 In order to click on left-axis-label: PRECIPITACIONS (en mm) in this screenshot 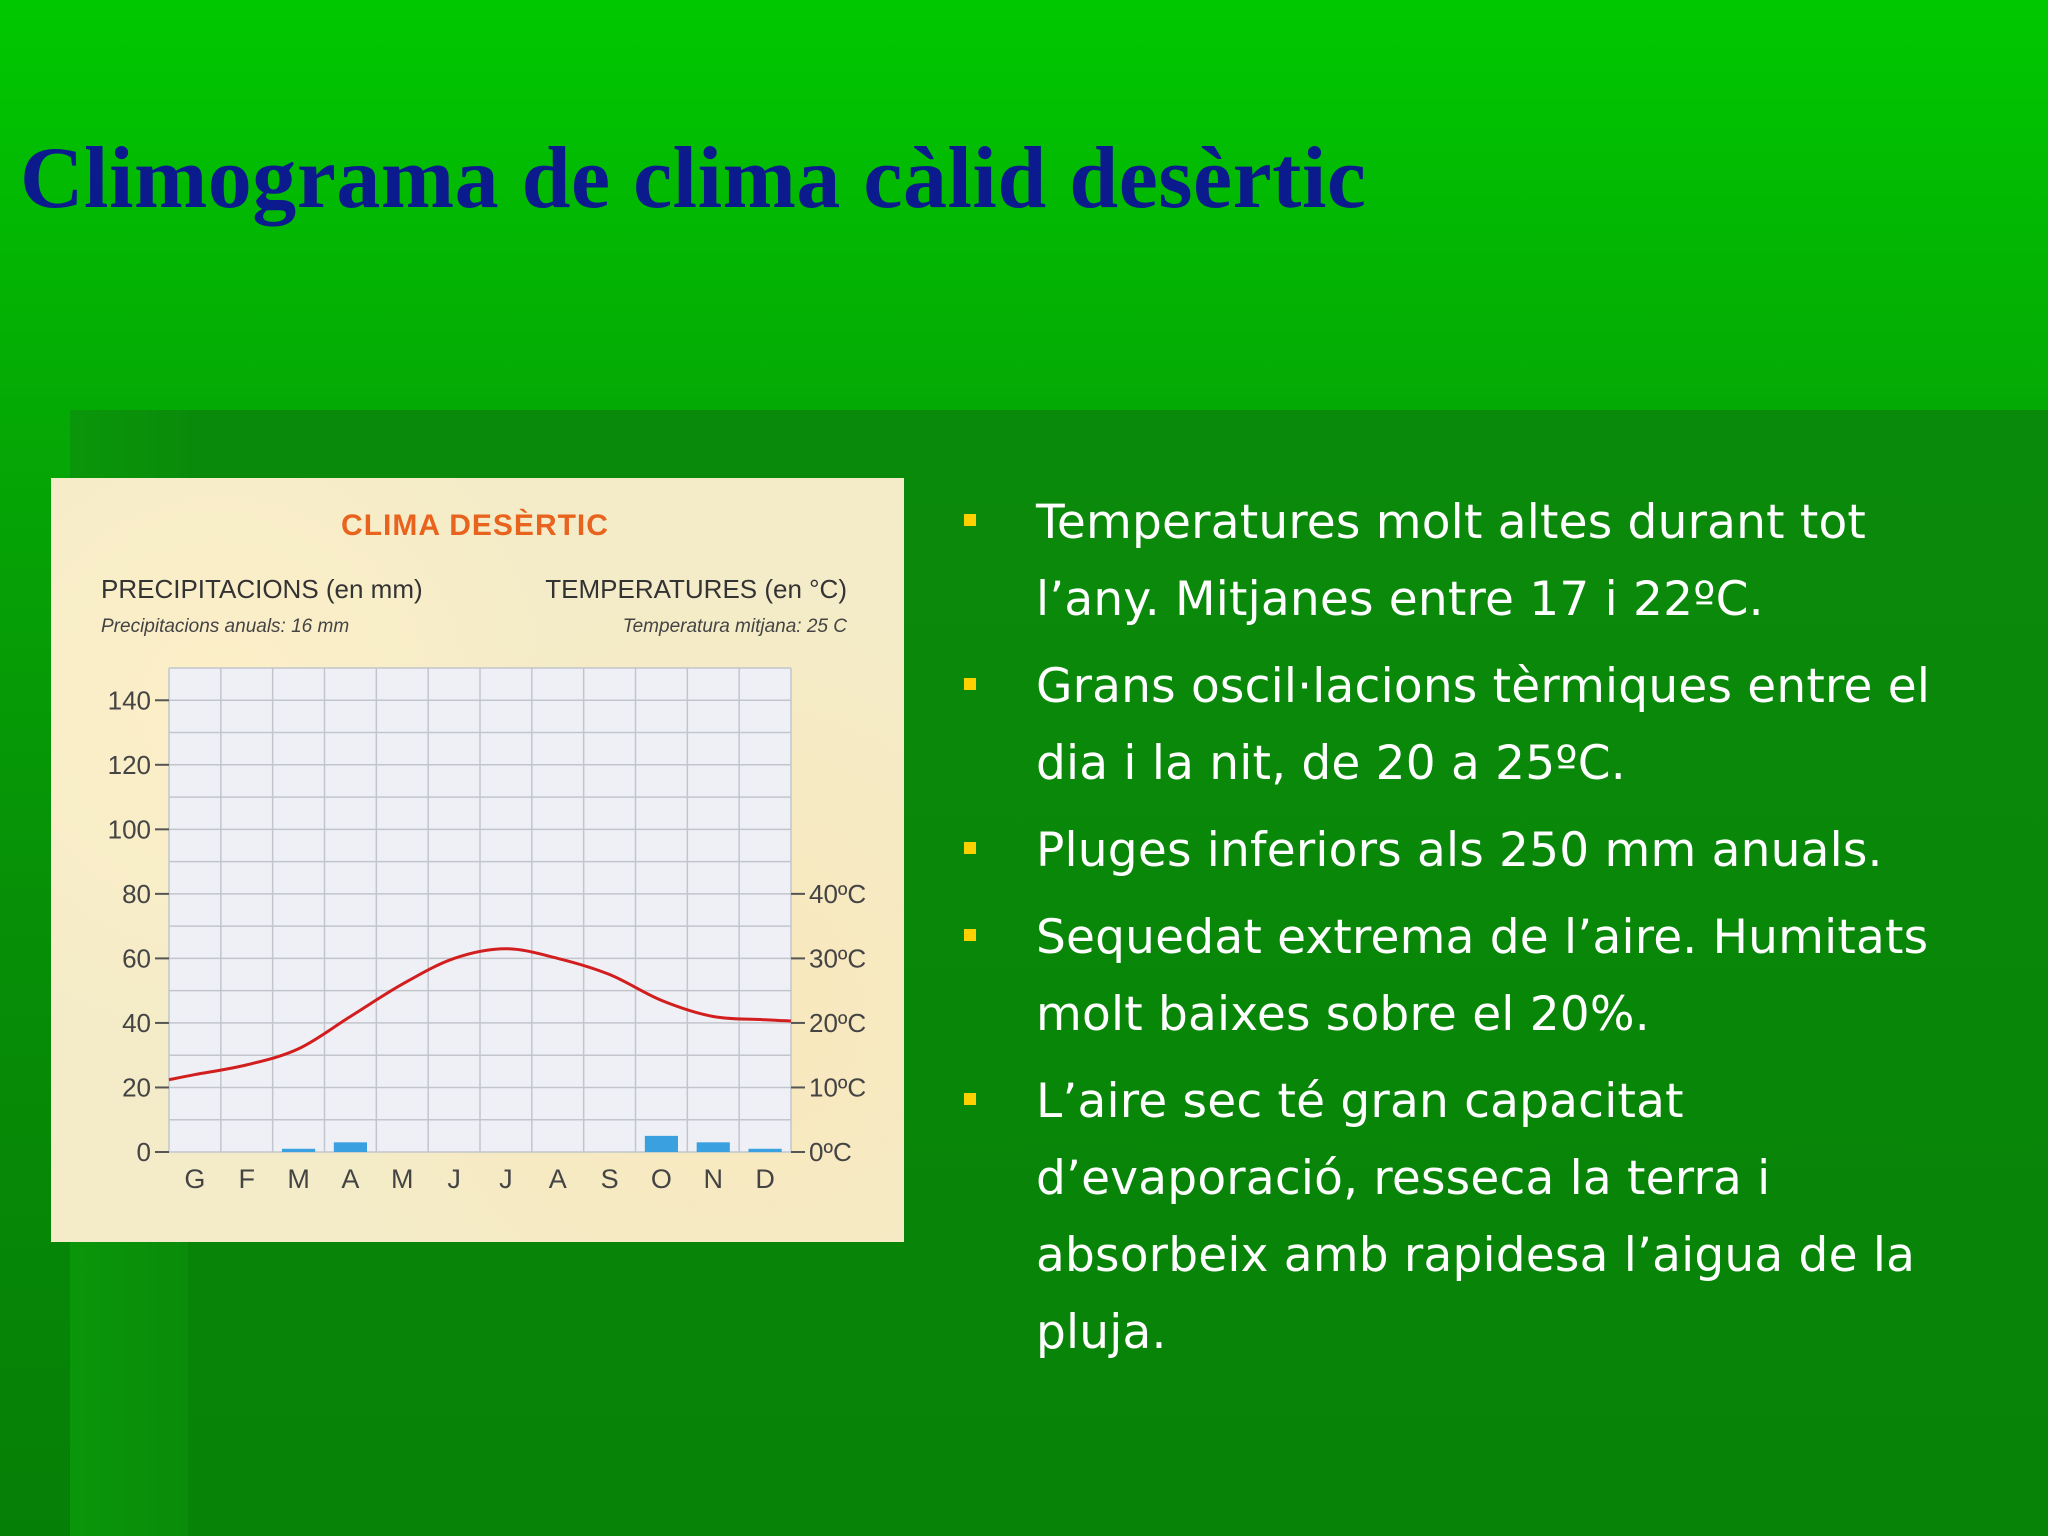, I will do `click(262, 589)`.